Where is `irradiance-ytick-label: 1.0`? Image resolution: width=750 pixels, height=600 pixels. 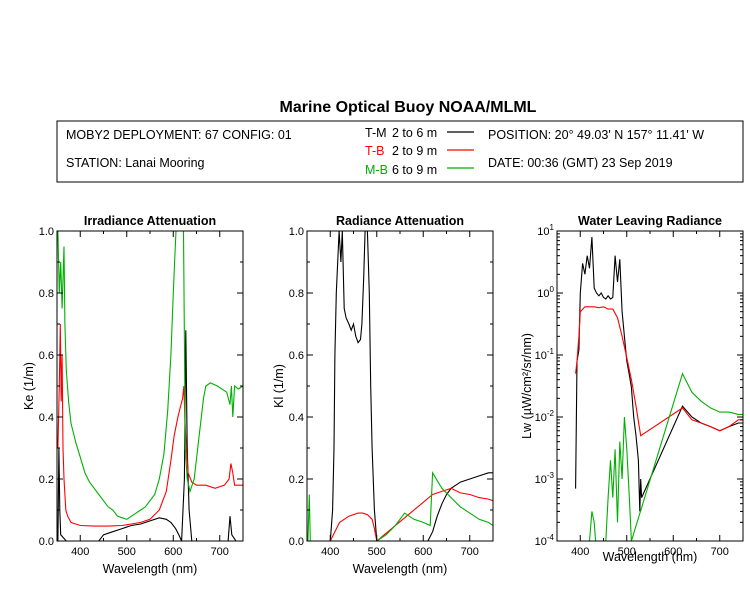
irradiance-ytick-label: 1.0 is located at coordinates (46, 232).